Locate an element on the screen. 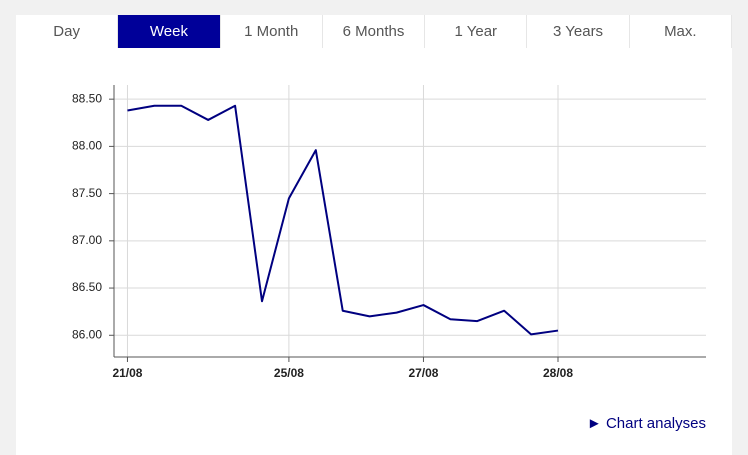 The width and height of the screenshot is (748, 455). chart-analyses-link: ► Chart analyses is located at coordinates (646, 423).